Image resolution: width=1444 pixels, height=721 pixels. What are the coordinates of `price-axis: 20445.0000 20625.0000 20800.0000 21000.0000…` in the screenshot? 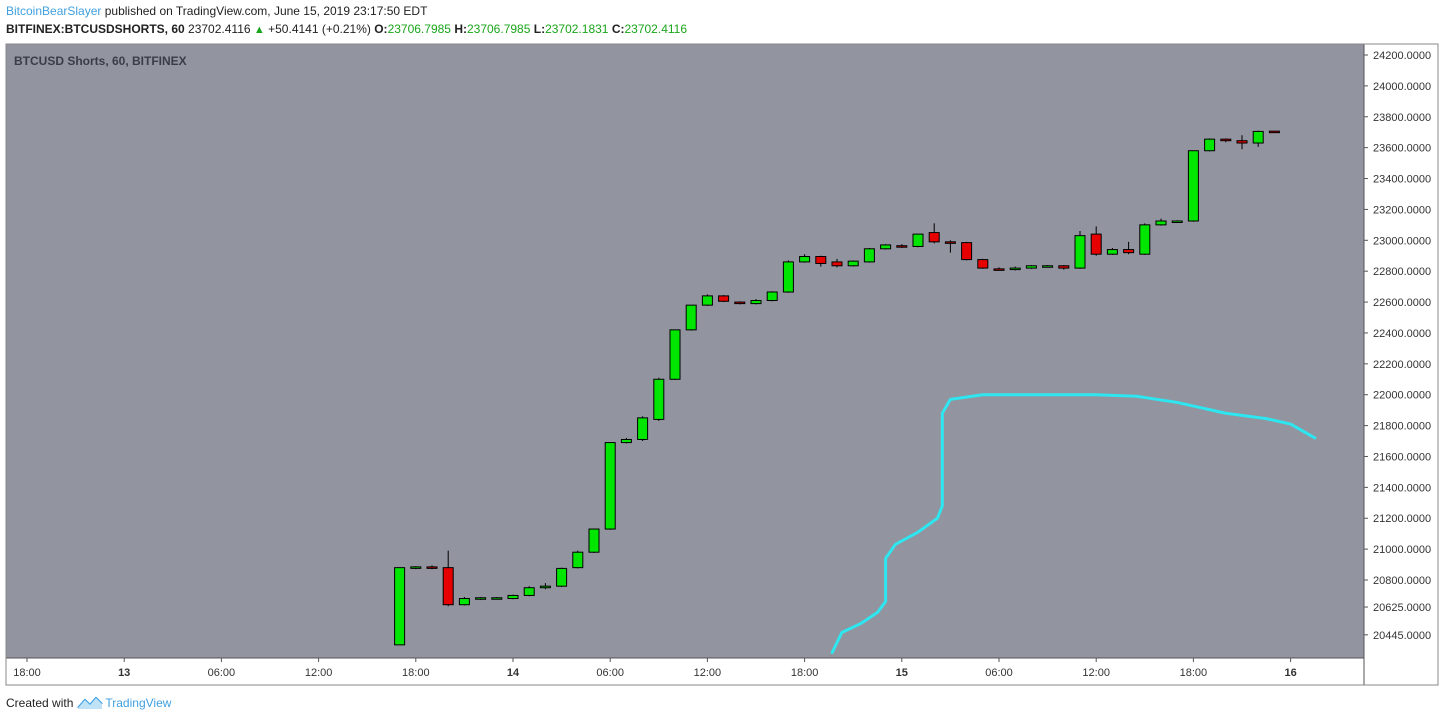 It's located at (1397, 346).